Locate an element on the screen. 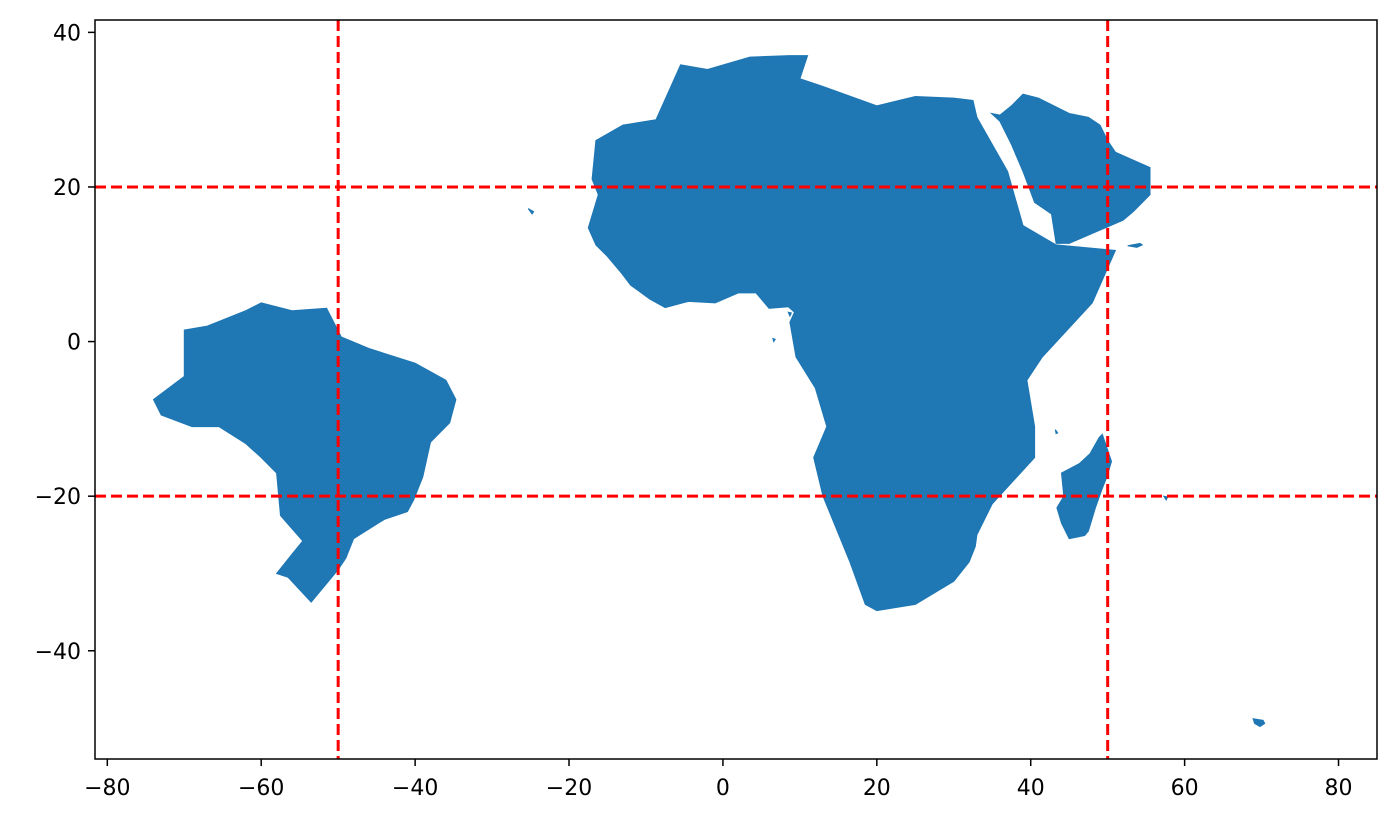 This screenshot has height=822, width=1396. y-tick-label: 0 is located at coordinates (74, 343).